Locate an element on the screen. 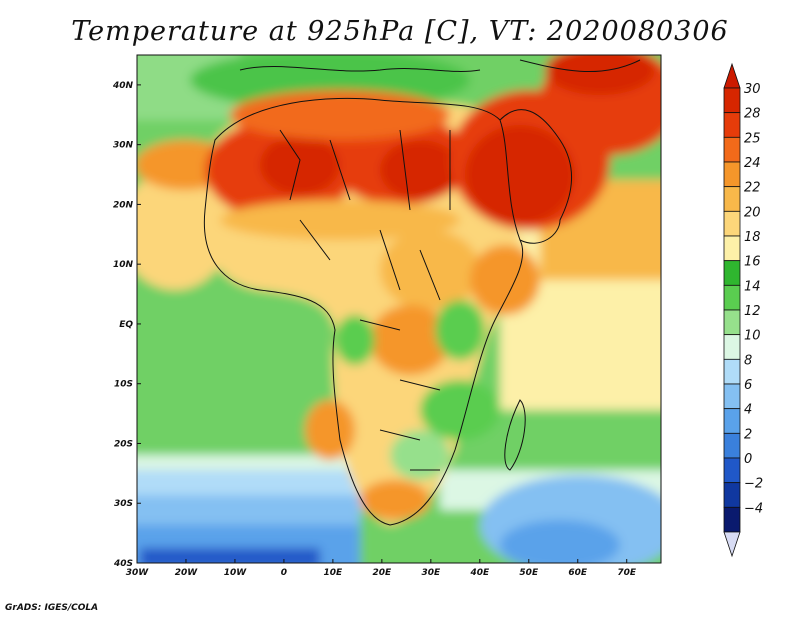 This screenshot has width=800, height=618. lat-axis: 40N 30N 20N 10N EQ 10S 20S 30S 40S is located at coordinates (126, 325).